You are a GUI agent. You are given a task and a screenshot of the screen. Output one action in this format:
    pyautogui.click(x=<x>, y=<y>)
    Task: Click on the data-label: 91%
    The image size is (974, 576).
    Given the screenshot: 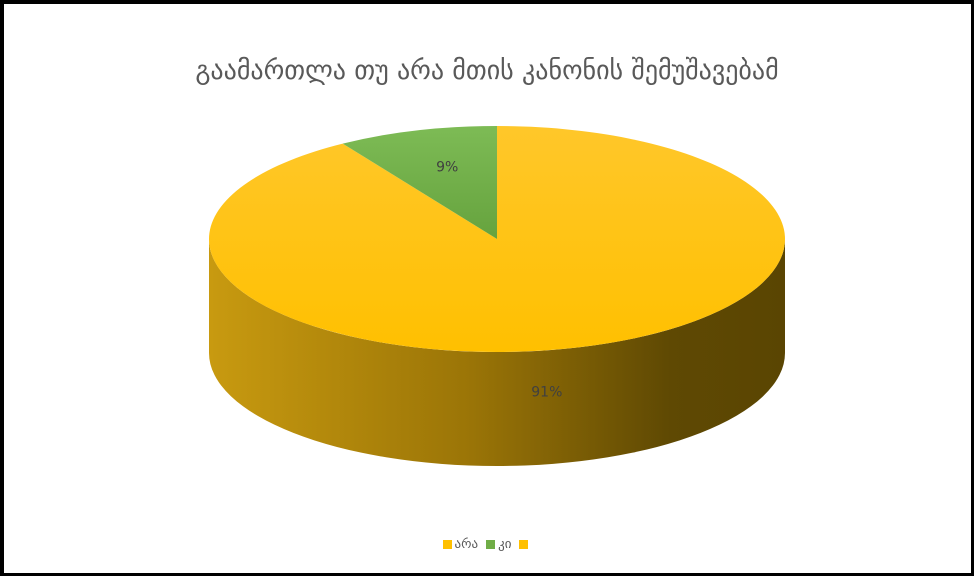 What is the action you would take?
    pyautogui.click(x=546, y=392)
    